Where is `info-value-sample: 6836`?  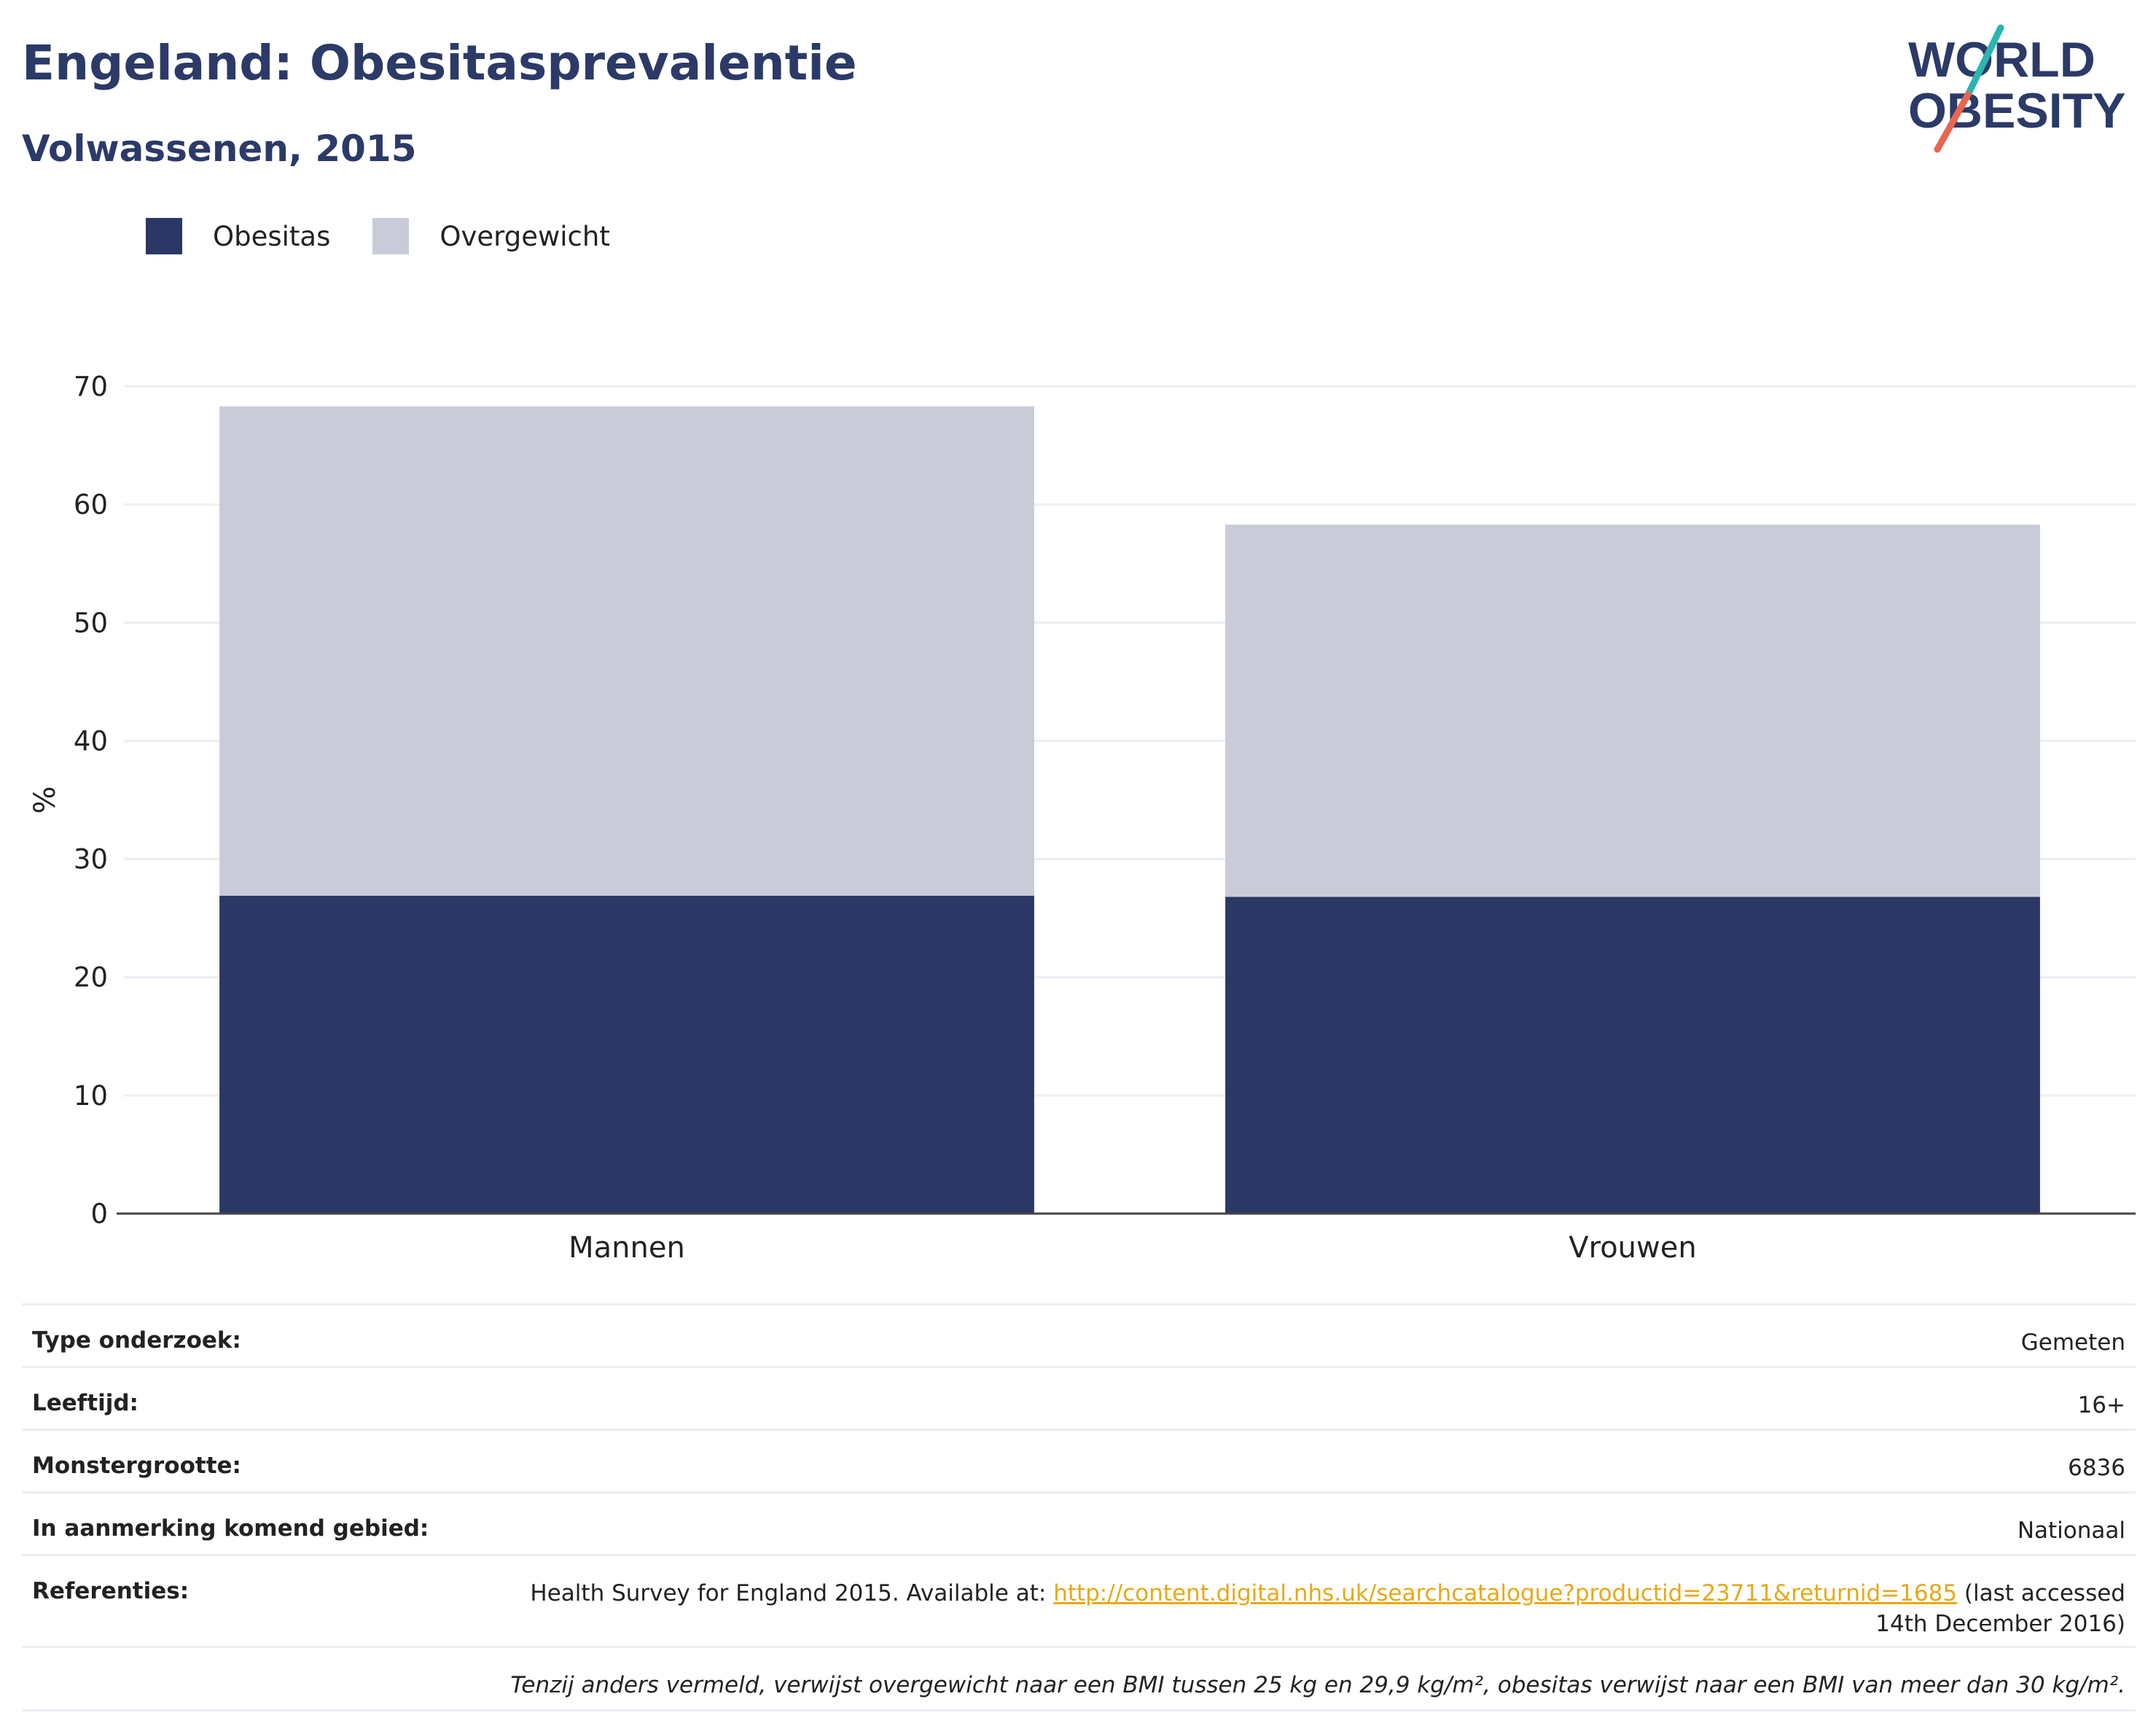 info-value-sample: 6836 is located at coordinates (1323, 1461).